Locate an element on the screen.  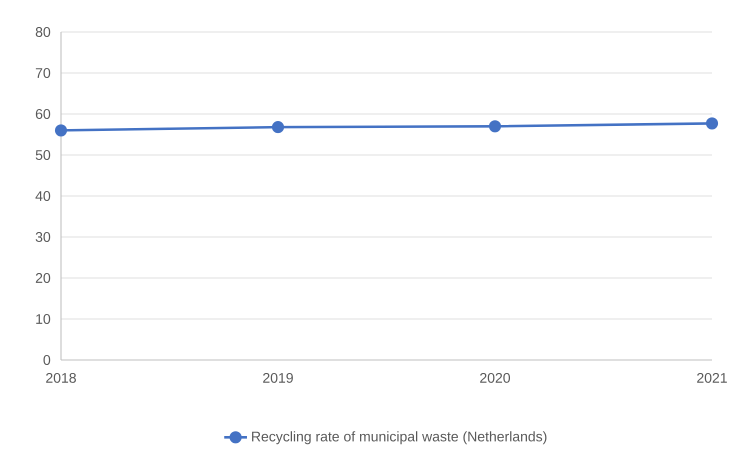
y-tick-label: 40 is located at coordinates (42, 196).